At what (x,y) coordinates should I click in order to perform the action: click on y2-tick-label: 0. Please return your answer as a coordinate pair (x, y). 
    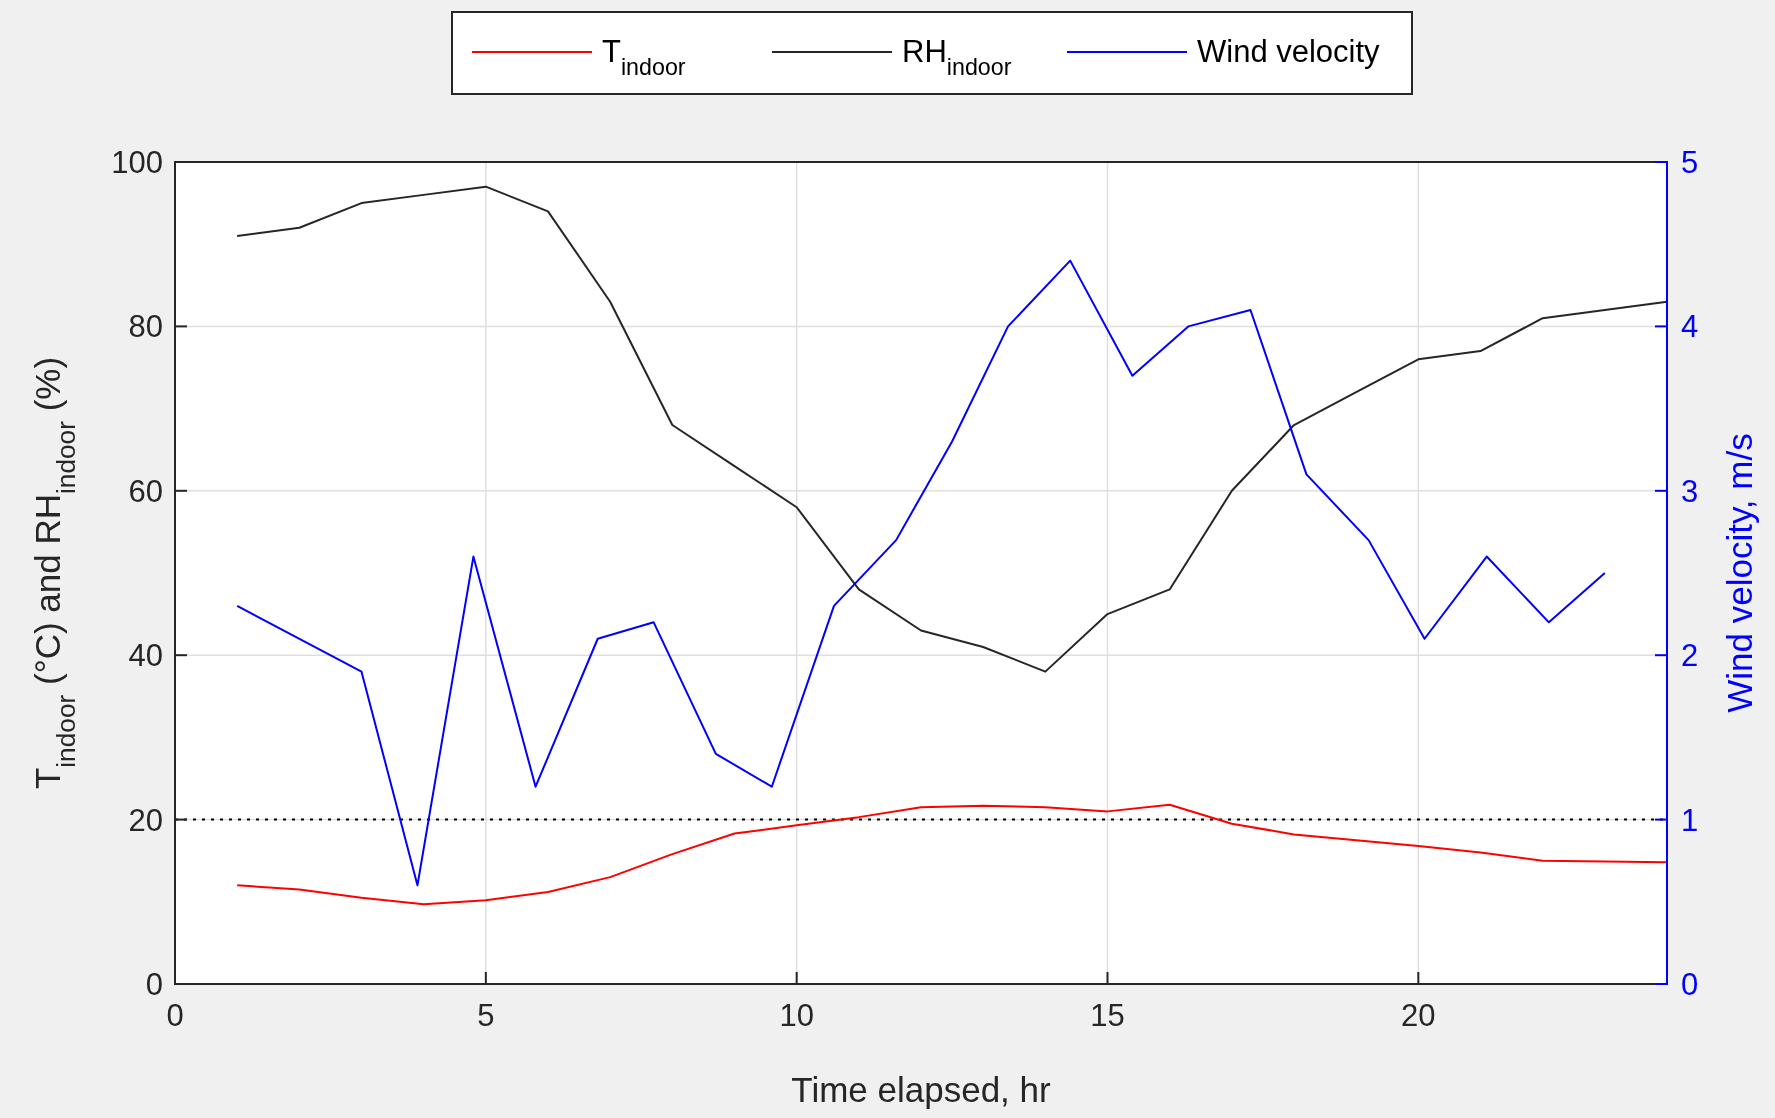
    Looking at the image, I should click on (1690, 984).